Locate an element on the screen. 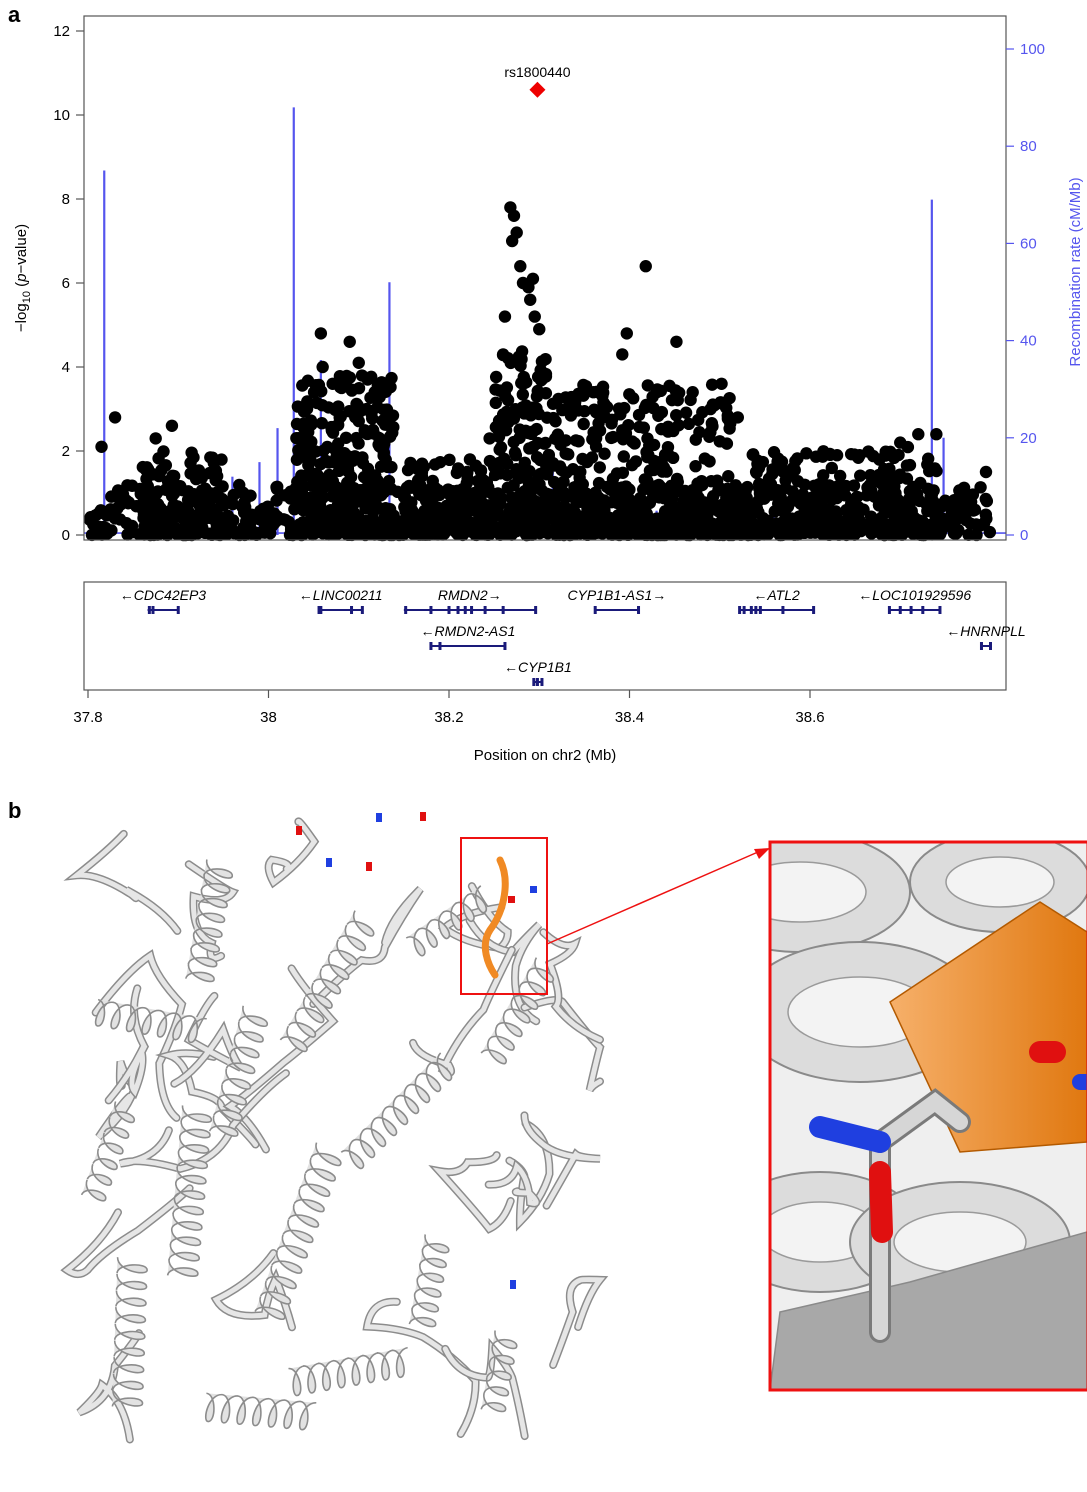  zoom-oxygen-atom is located at coordinates (881, 1202).